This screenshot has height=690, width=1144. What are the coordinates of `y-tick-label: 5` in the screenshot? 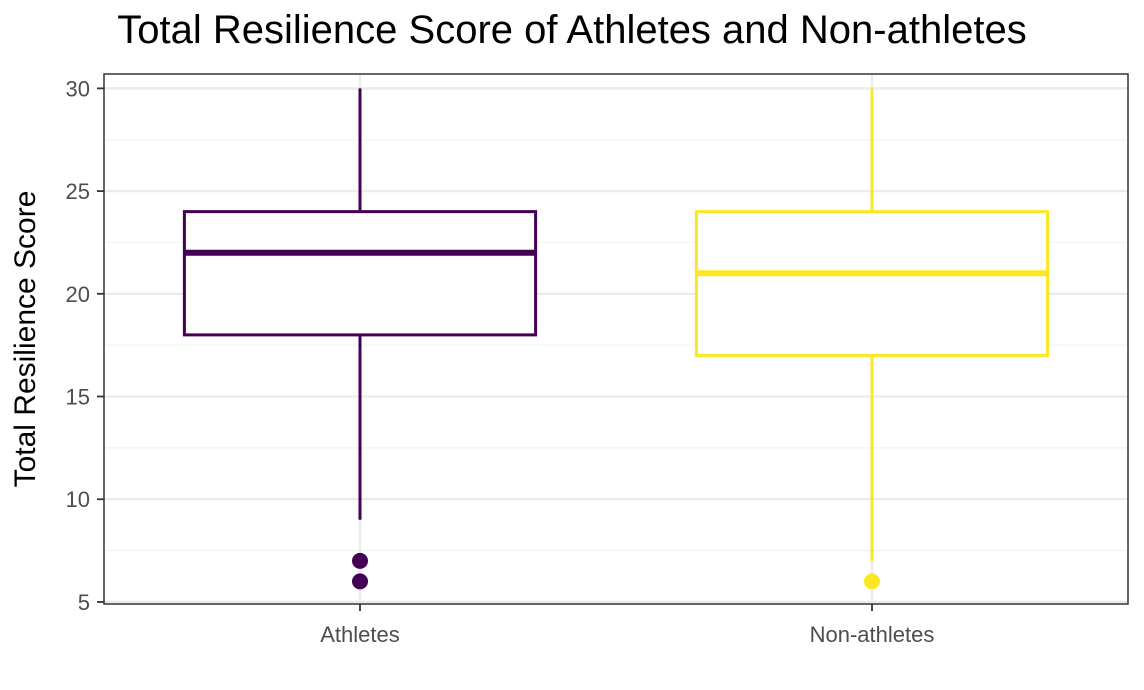 It's located at (84, 602).